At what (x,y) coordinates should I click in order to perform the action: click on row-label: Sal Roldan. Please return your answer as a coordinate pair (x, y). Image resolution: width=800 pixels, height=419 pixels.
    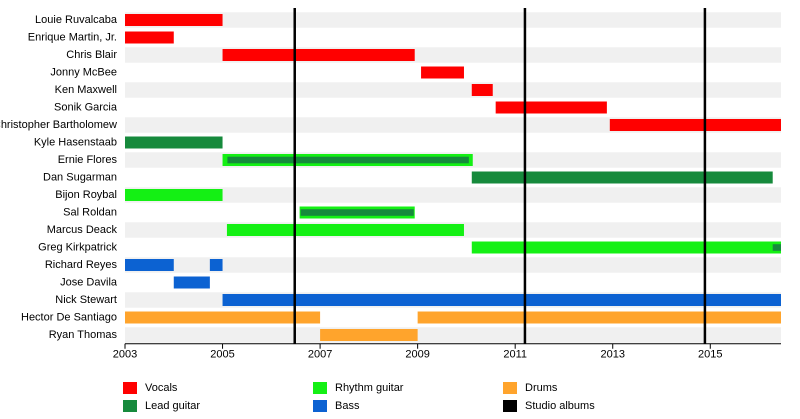
    Looking at the image, I should click on (90, 212).